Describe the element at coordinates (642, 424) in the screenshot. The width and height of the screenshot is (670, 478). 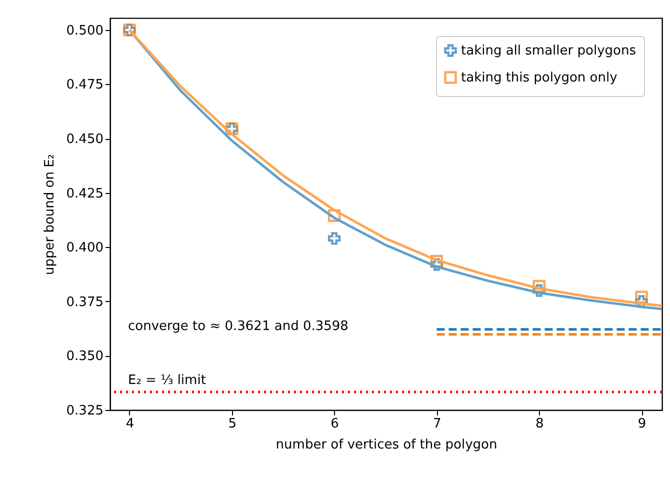
I see `x-tick-label: 9` at that location.